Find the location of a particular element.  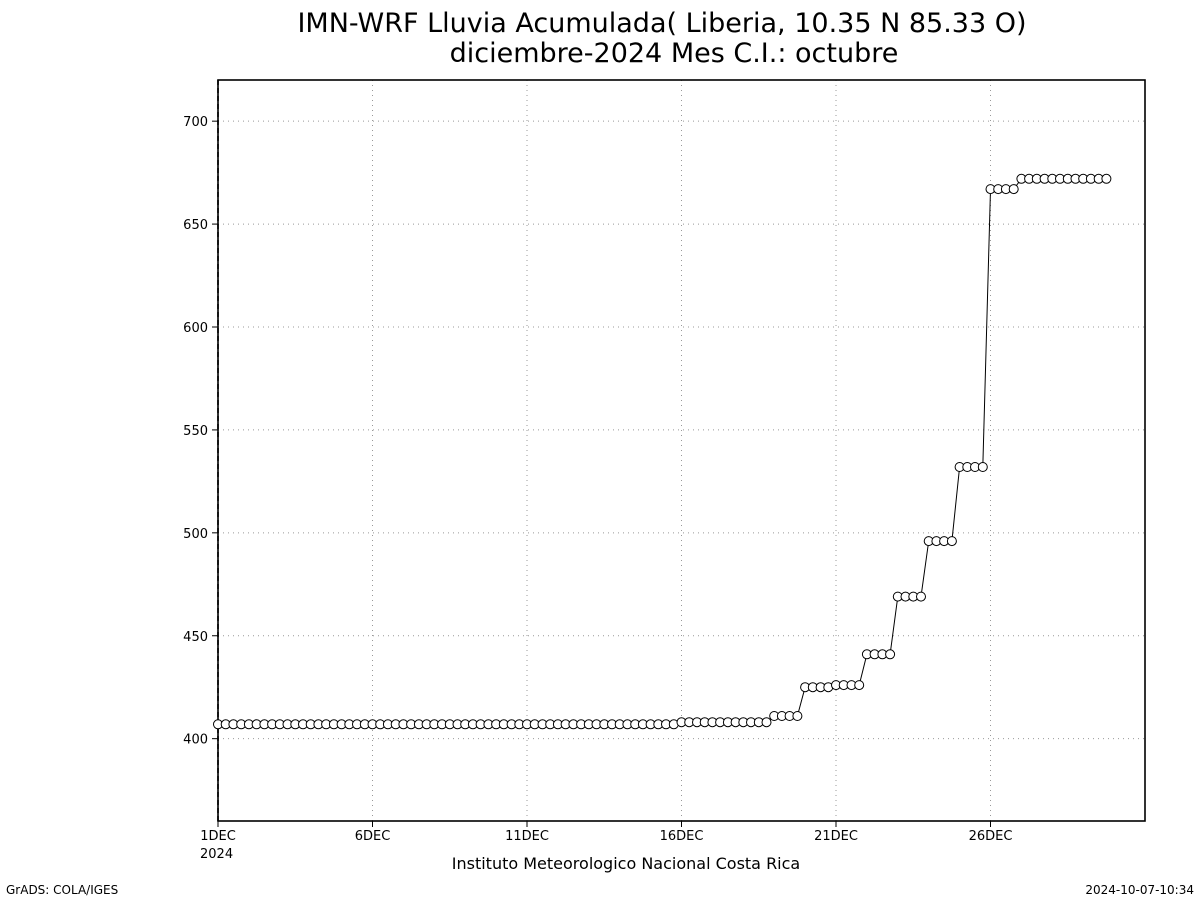

chart-subtitle: diciembre-2024 Mes C.I.: octubre is located at coordinates (674, 53).